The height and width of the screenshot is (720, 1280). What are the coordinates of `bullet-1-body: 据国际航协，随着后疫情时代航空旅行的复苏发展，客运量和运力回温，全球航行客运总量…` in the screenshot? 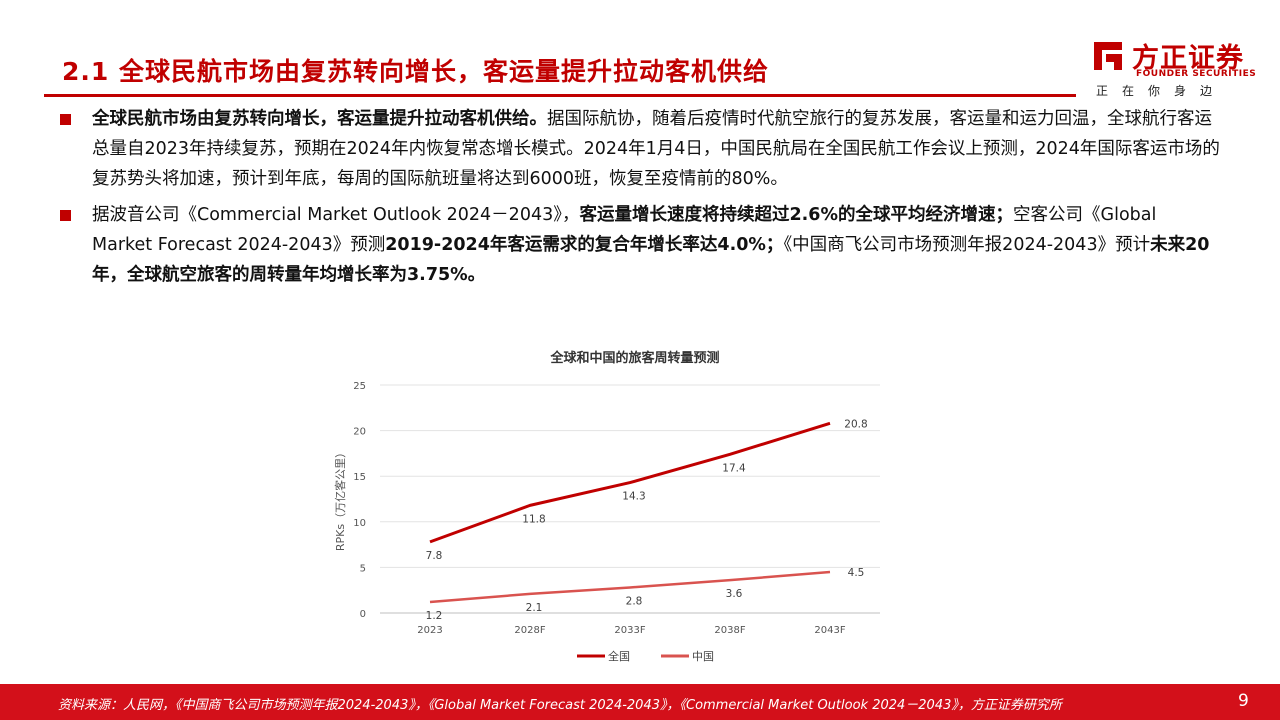 It's located at (656, 149).